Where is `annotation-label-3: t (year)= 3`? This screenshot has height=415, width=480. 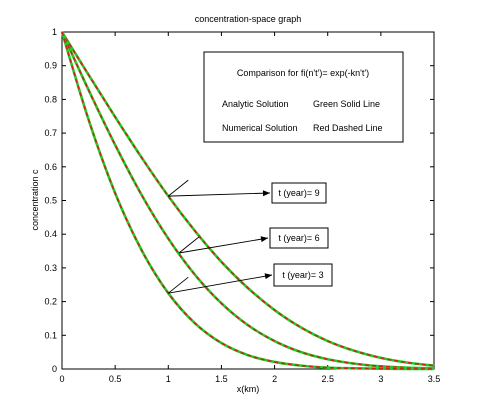
annotation-label-3: t (year)= 3 is located at coordinates (302, 275).